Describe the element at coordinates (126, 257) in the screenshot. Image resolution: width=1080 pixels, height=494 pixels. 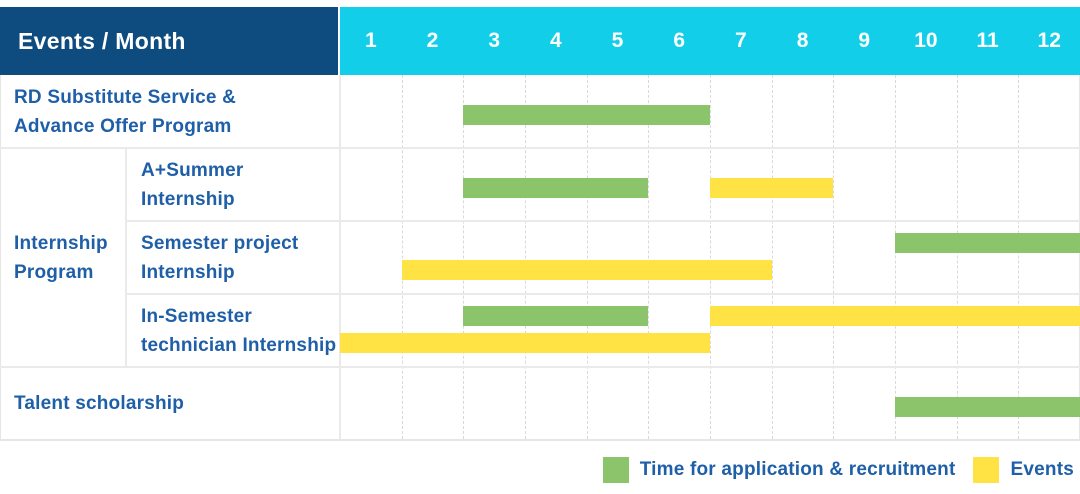
I see `group-sublabel-divider` at that location.